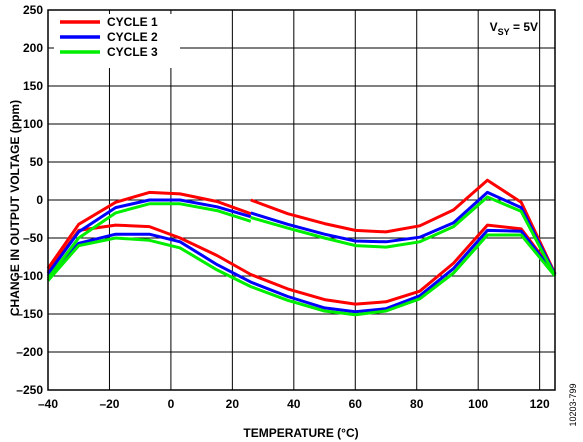  Describe the element at coordinates (417, 404) in the screenshot. I see `x-tick-label: 80` at that location.